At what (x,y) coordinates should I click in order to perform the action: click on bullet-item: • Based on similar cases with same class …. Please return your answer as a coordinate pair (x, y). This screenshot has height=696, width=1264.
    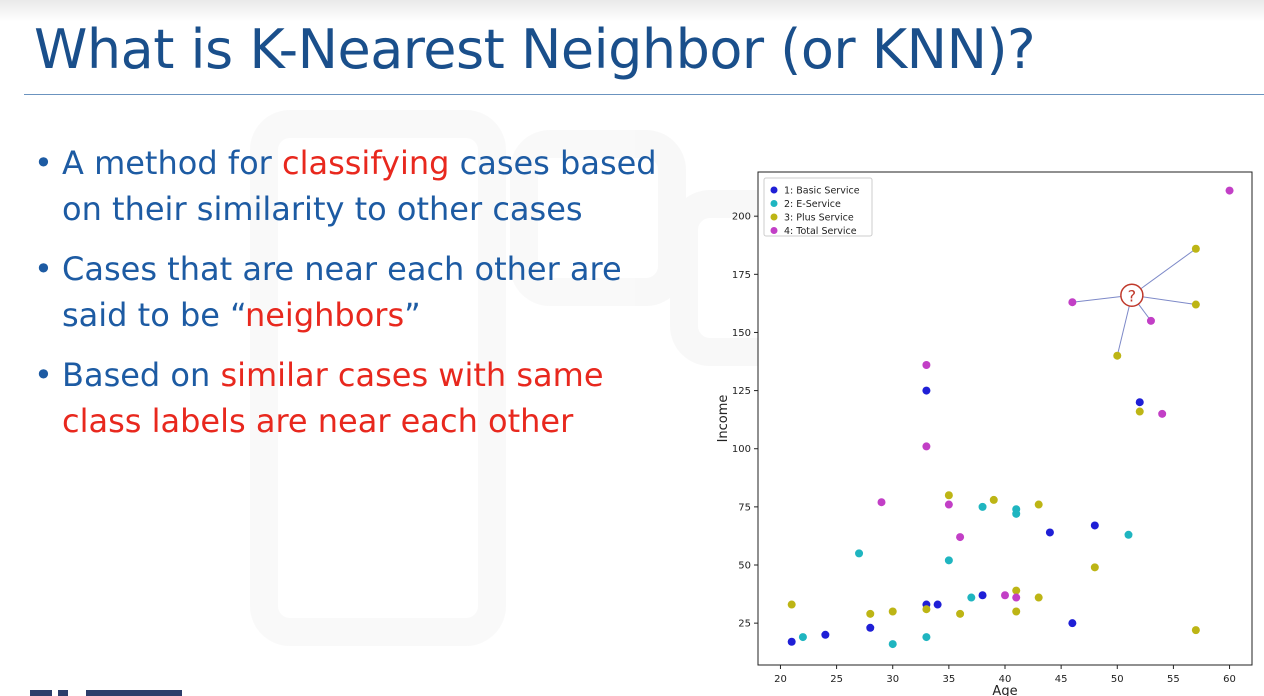
    Looking at the image, I should click on (362, 398).